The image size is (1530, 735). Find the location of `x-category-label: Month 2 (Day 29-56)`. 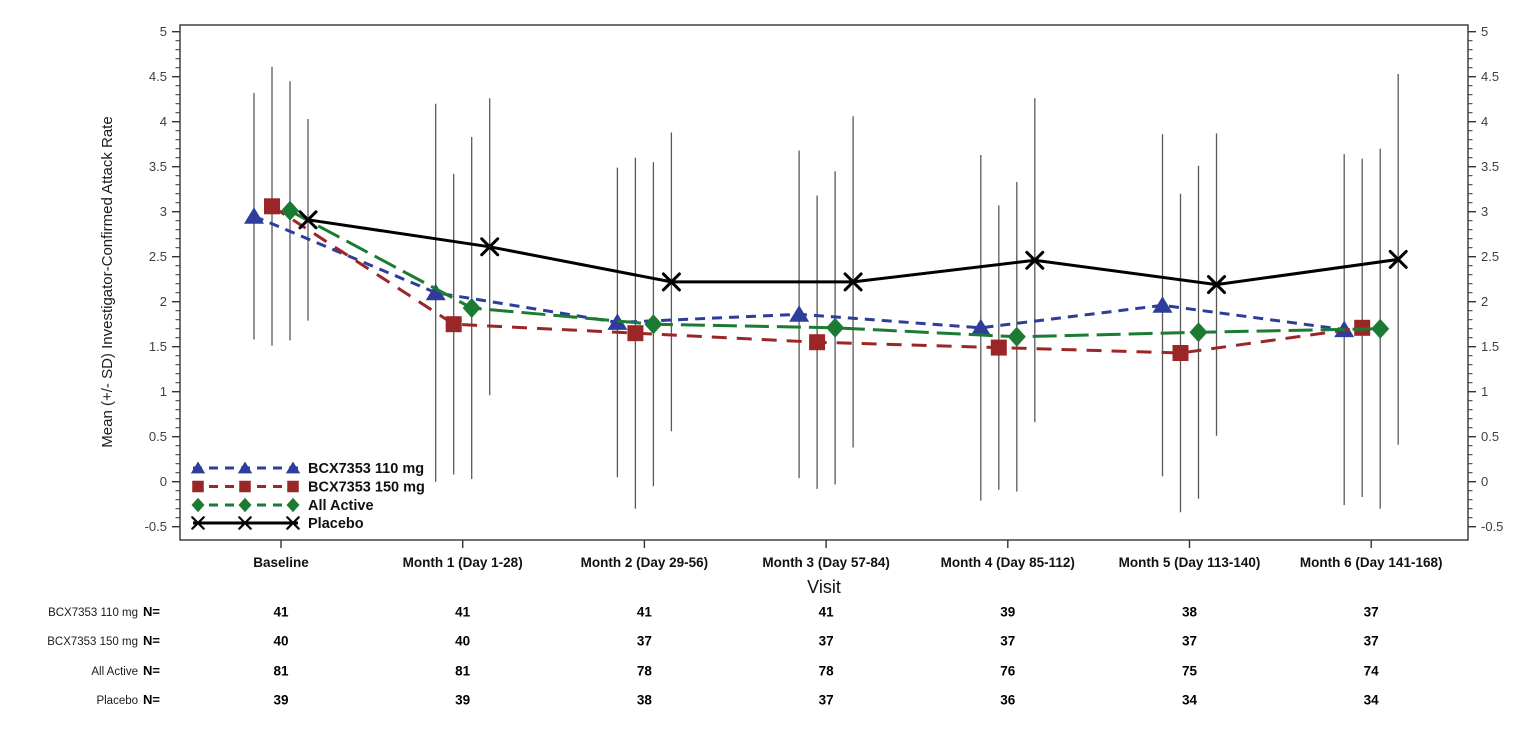

x-category-label: Month 2 (Day 29-56) is located at coordinates (645, 562).